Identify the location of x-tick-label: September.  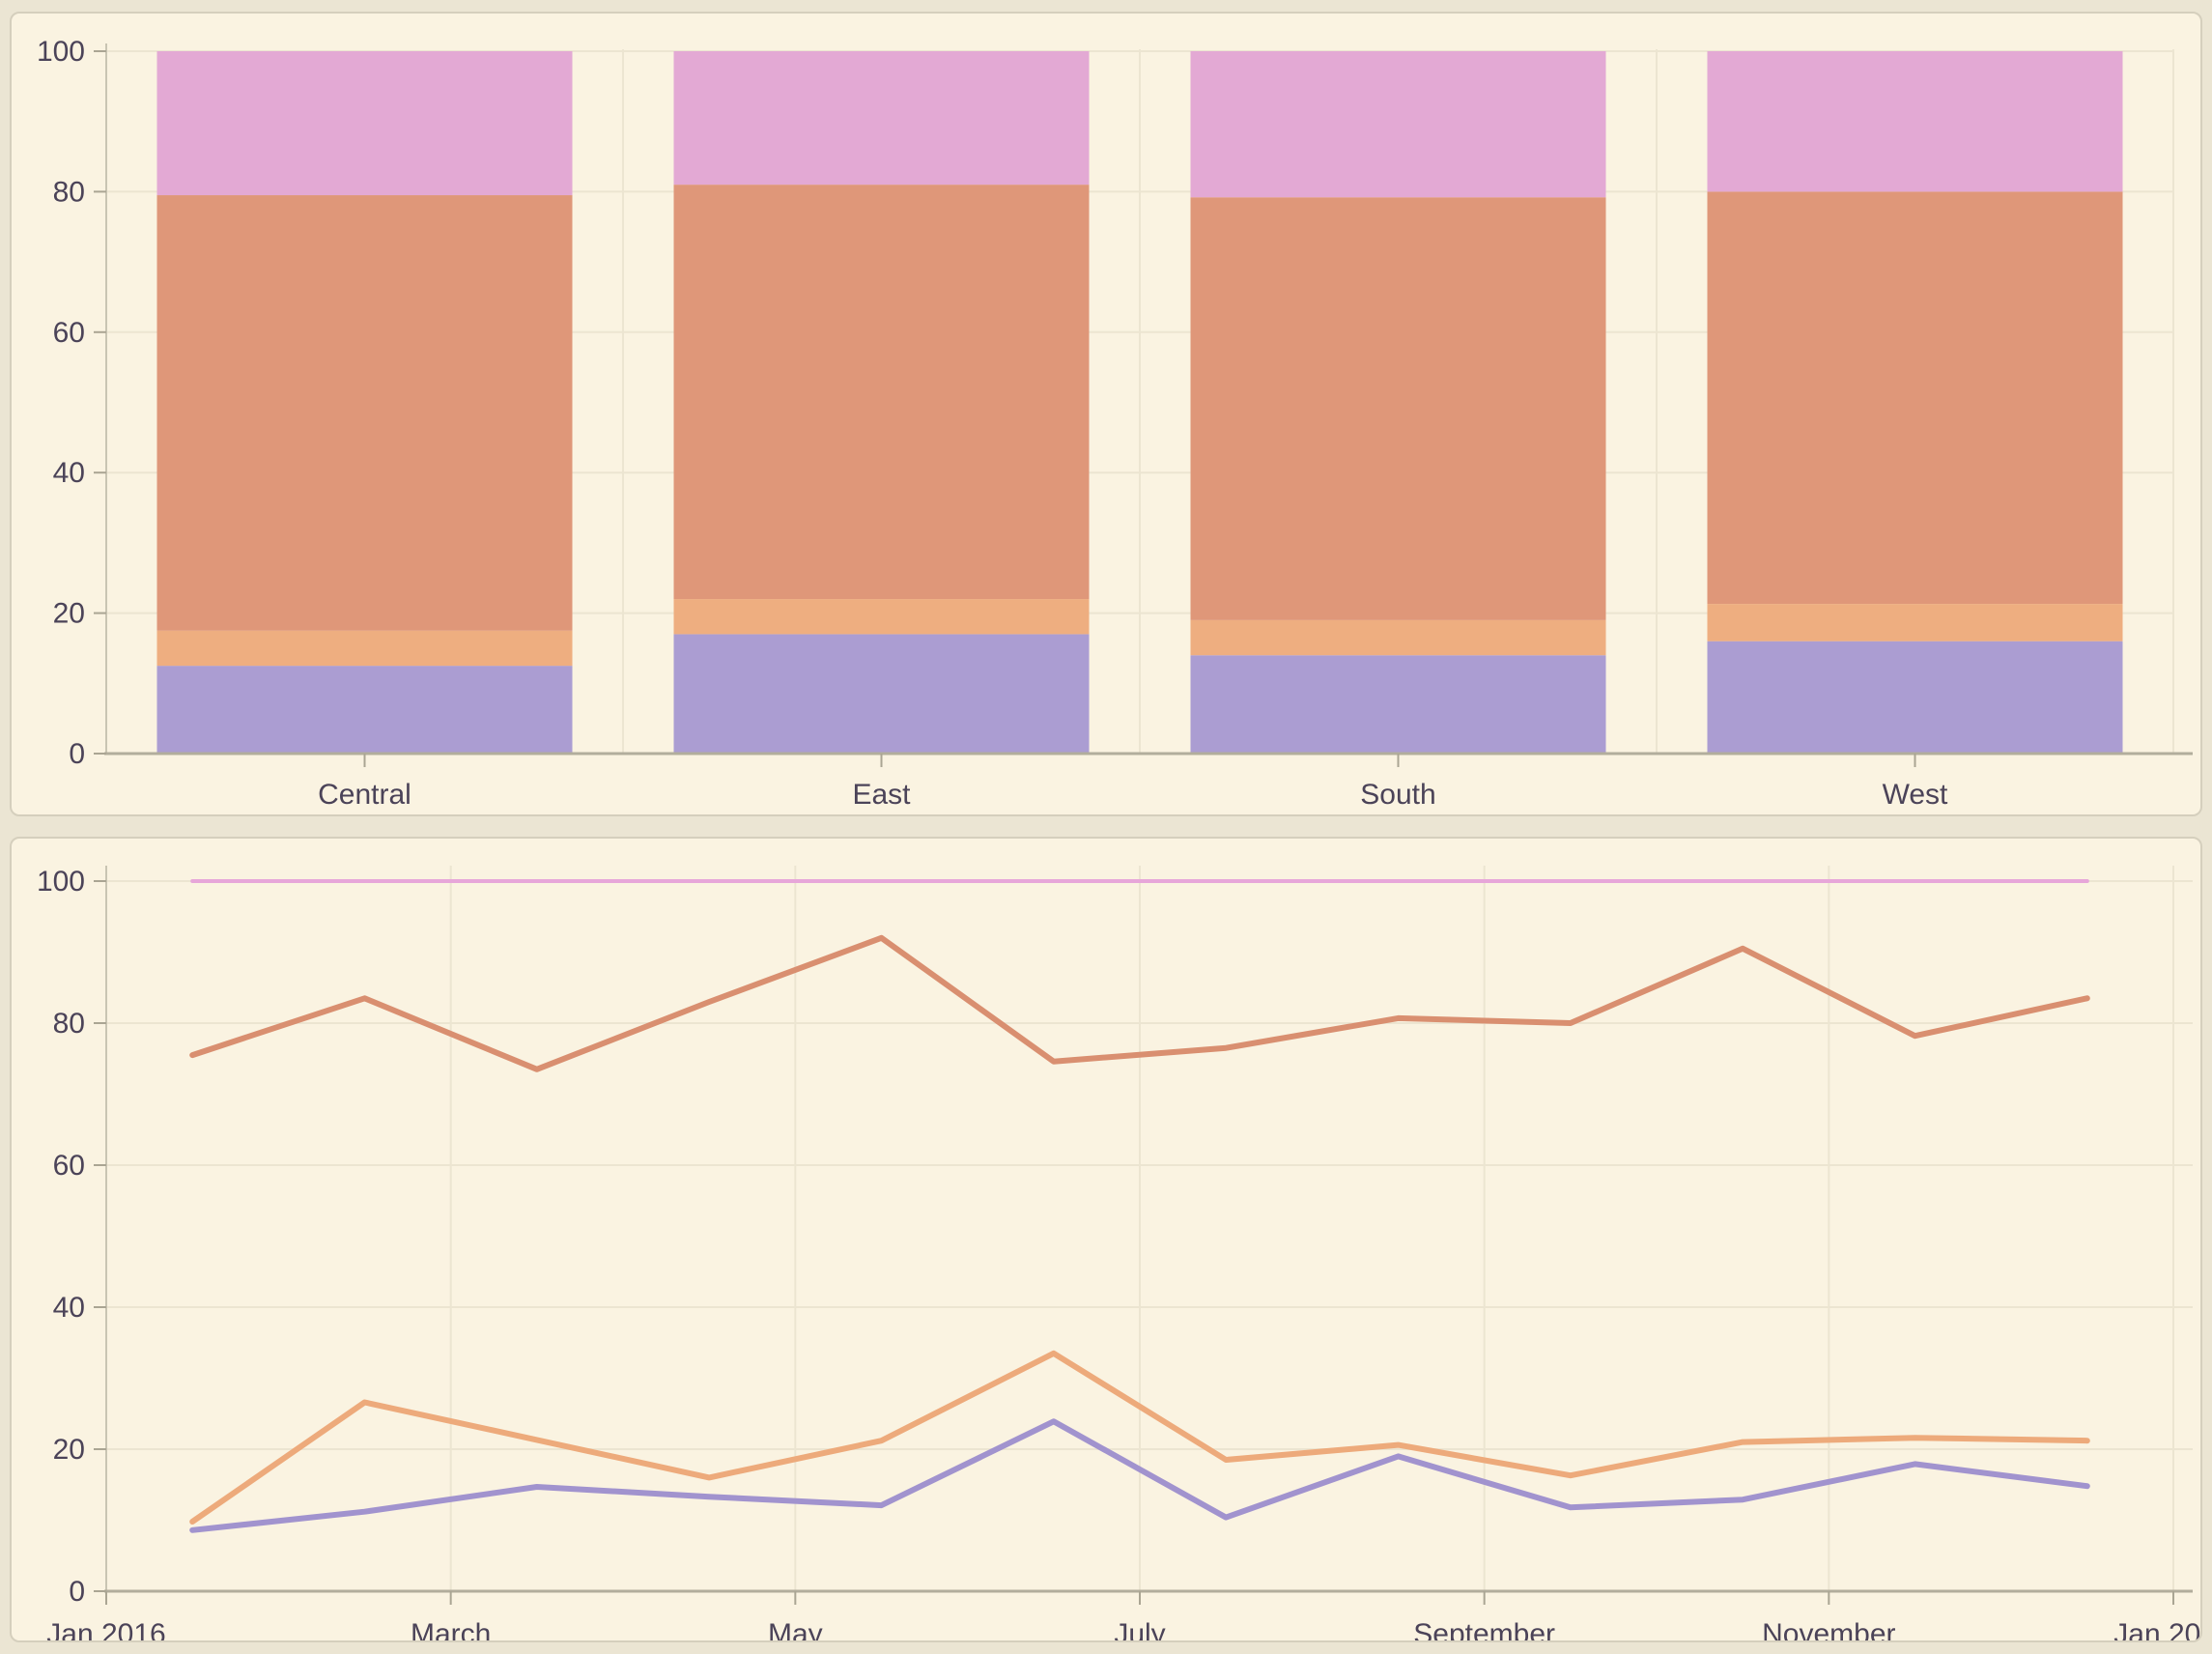
(1484, 1629).